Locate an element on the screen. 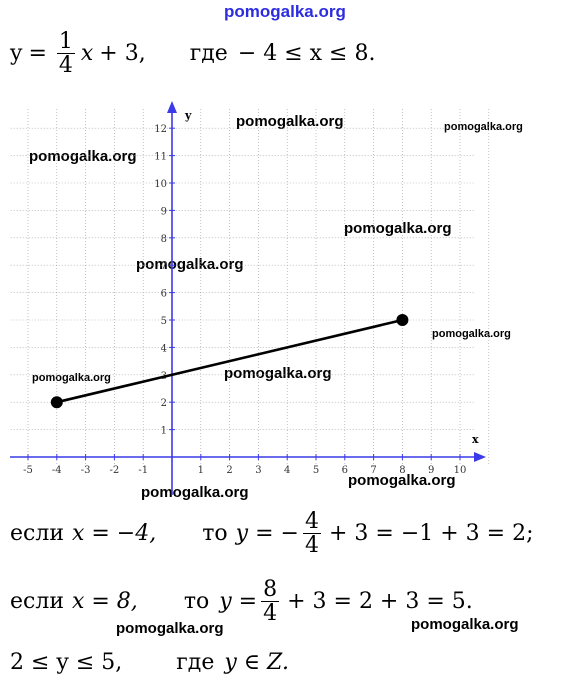  formula-tail: + 3, is located at coordinates (122, 54).